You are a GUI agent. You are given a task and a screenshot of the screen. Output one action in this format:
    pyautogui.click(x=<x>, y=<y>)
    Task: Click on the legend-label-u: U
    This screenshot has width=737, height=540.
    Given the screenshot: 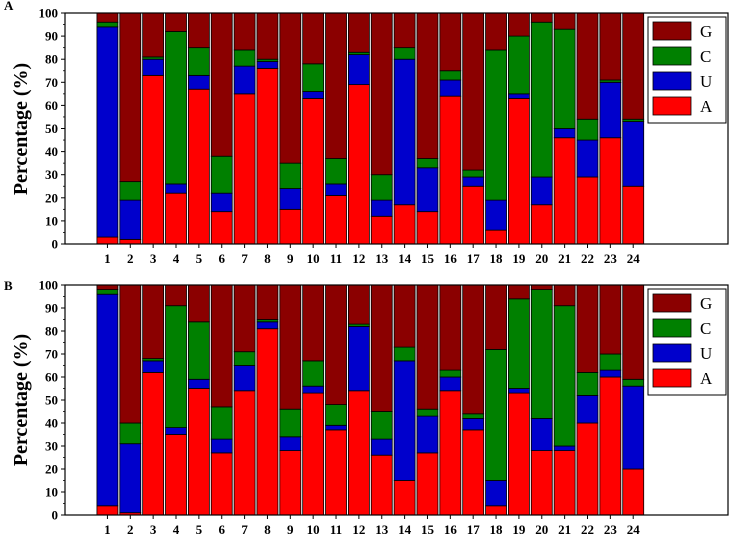 What is the action you would take?
    pyautogui.click(x=706, y=353)
    